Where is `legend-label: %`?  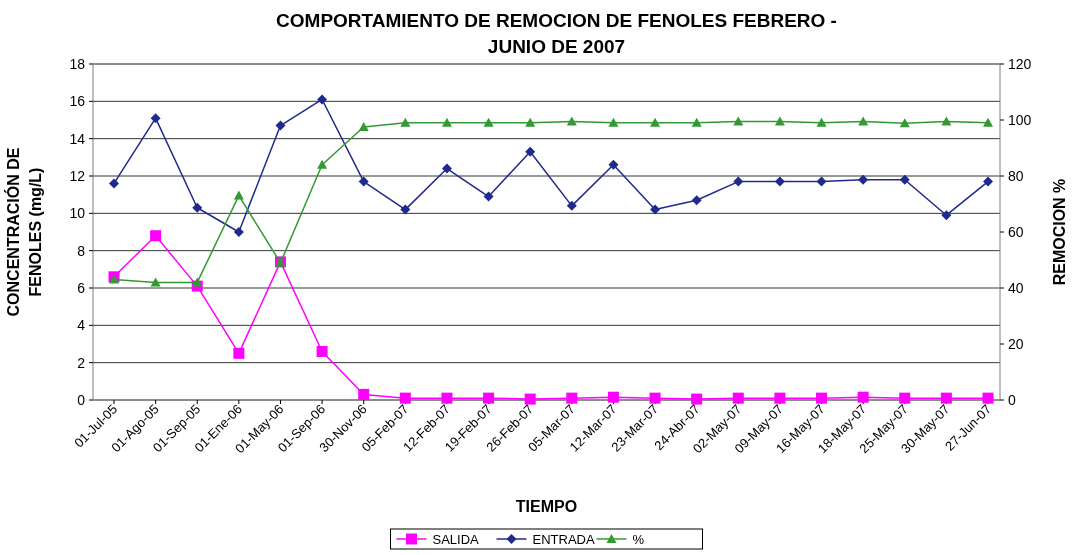 legend-label: % is located at coordinates (638, 539).